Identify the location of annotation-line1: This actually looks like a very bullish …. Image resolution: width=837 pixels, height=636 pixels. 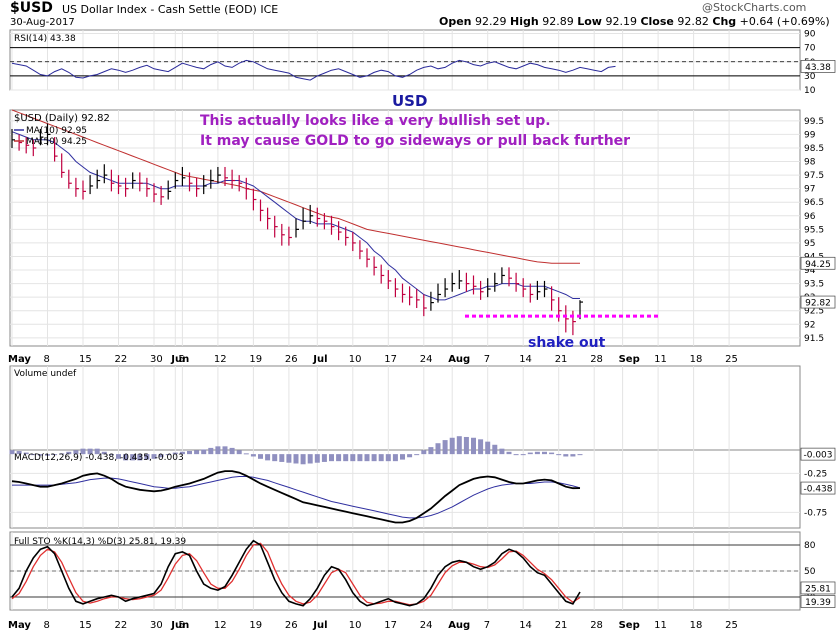
(375, 121).